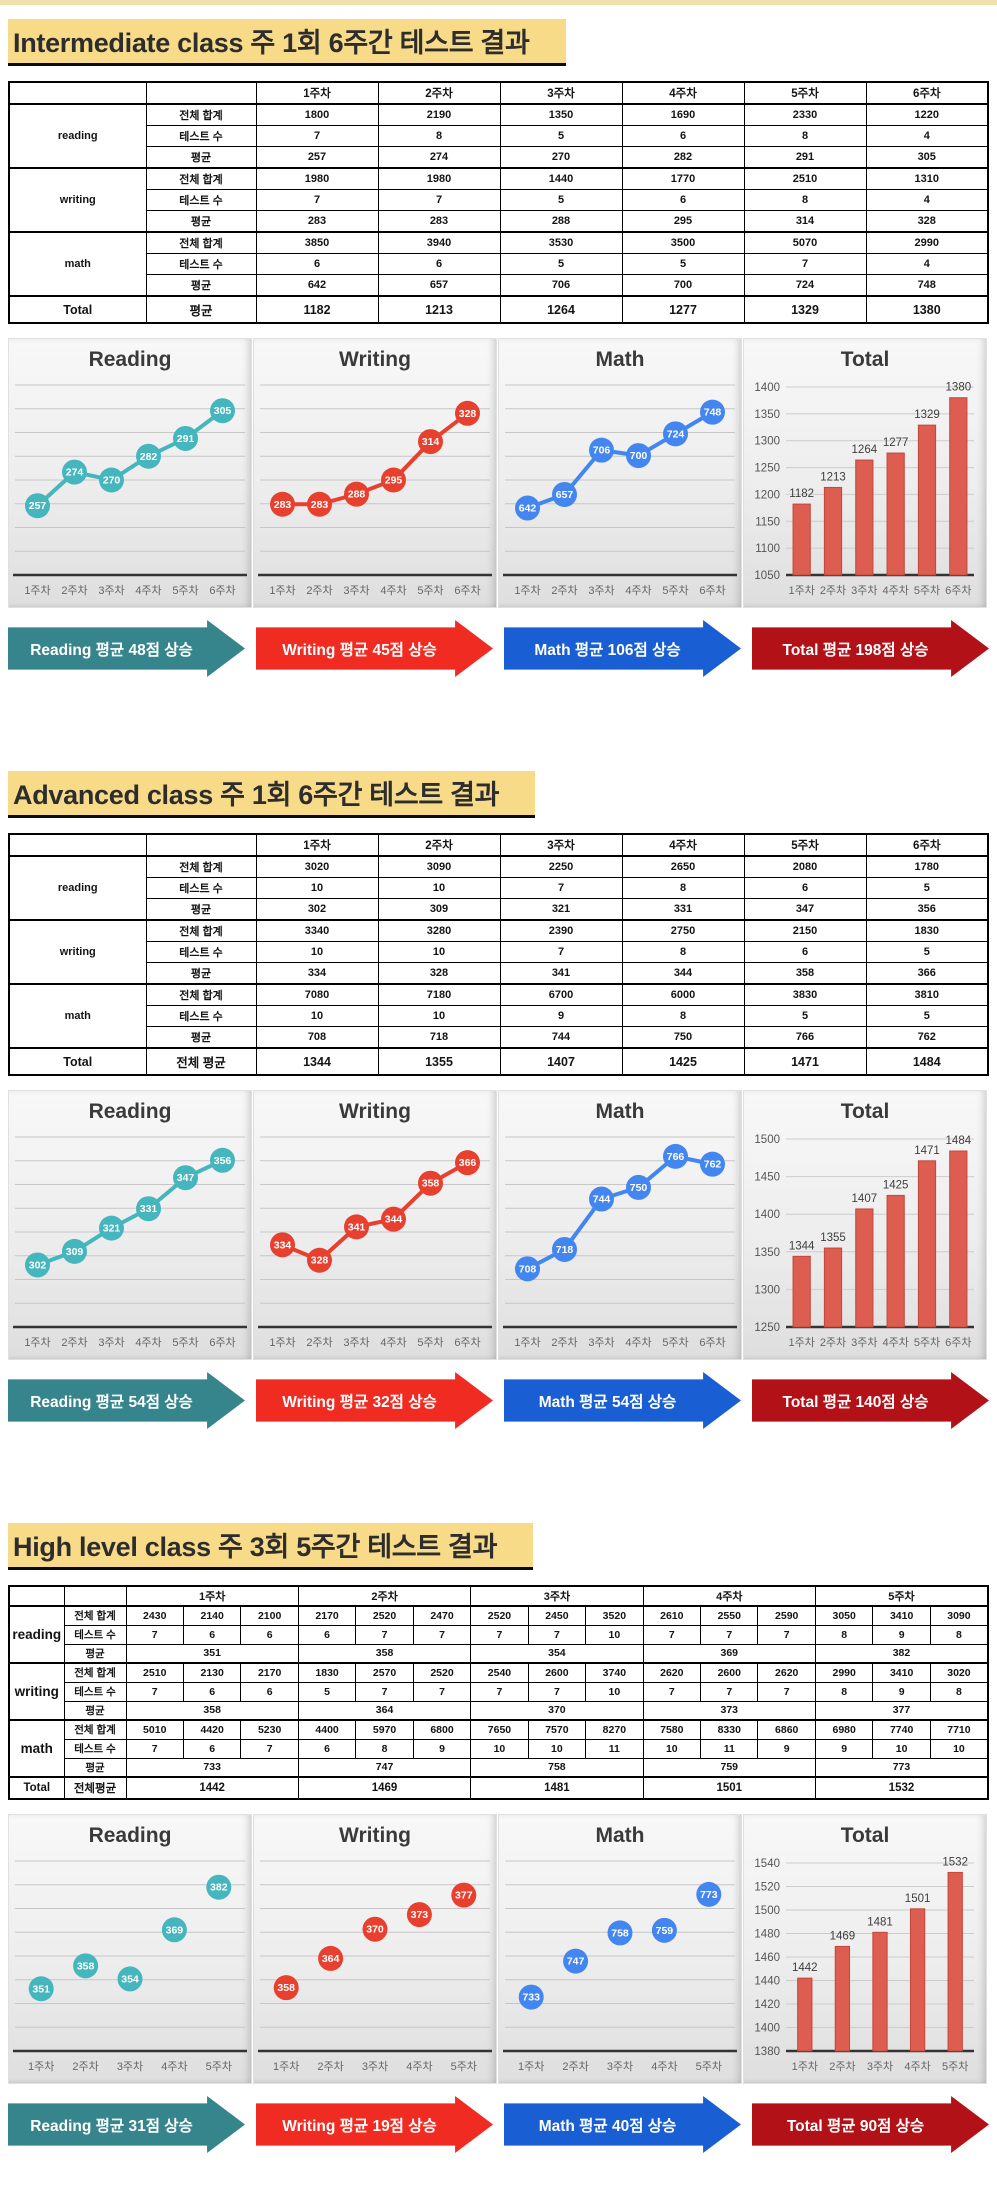 The image size is (997, 2198). I want to click on metric-label-cell: 전체 합계, so click(201, 114).